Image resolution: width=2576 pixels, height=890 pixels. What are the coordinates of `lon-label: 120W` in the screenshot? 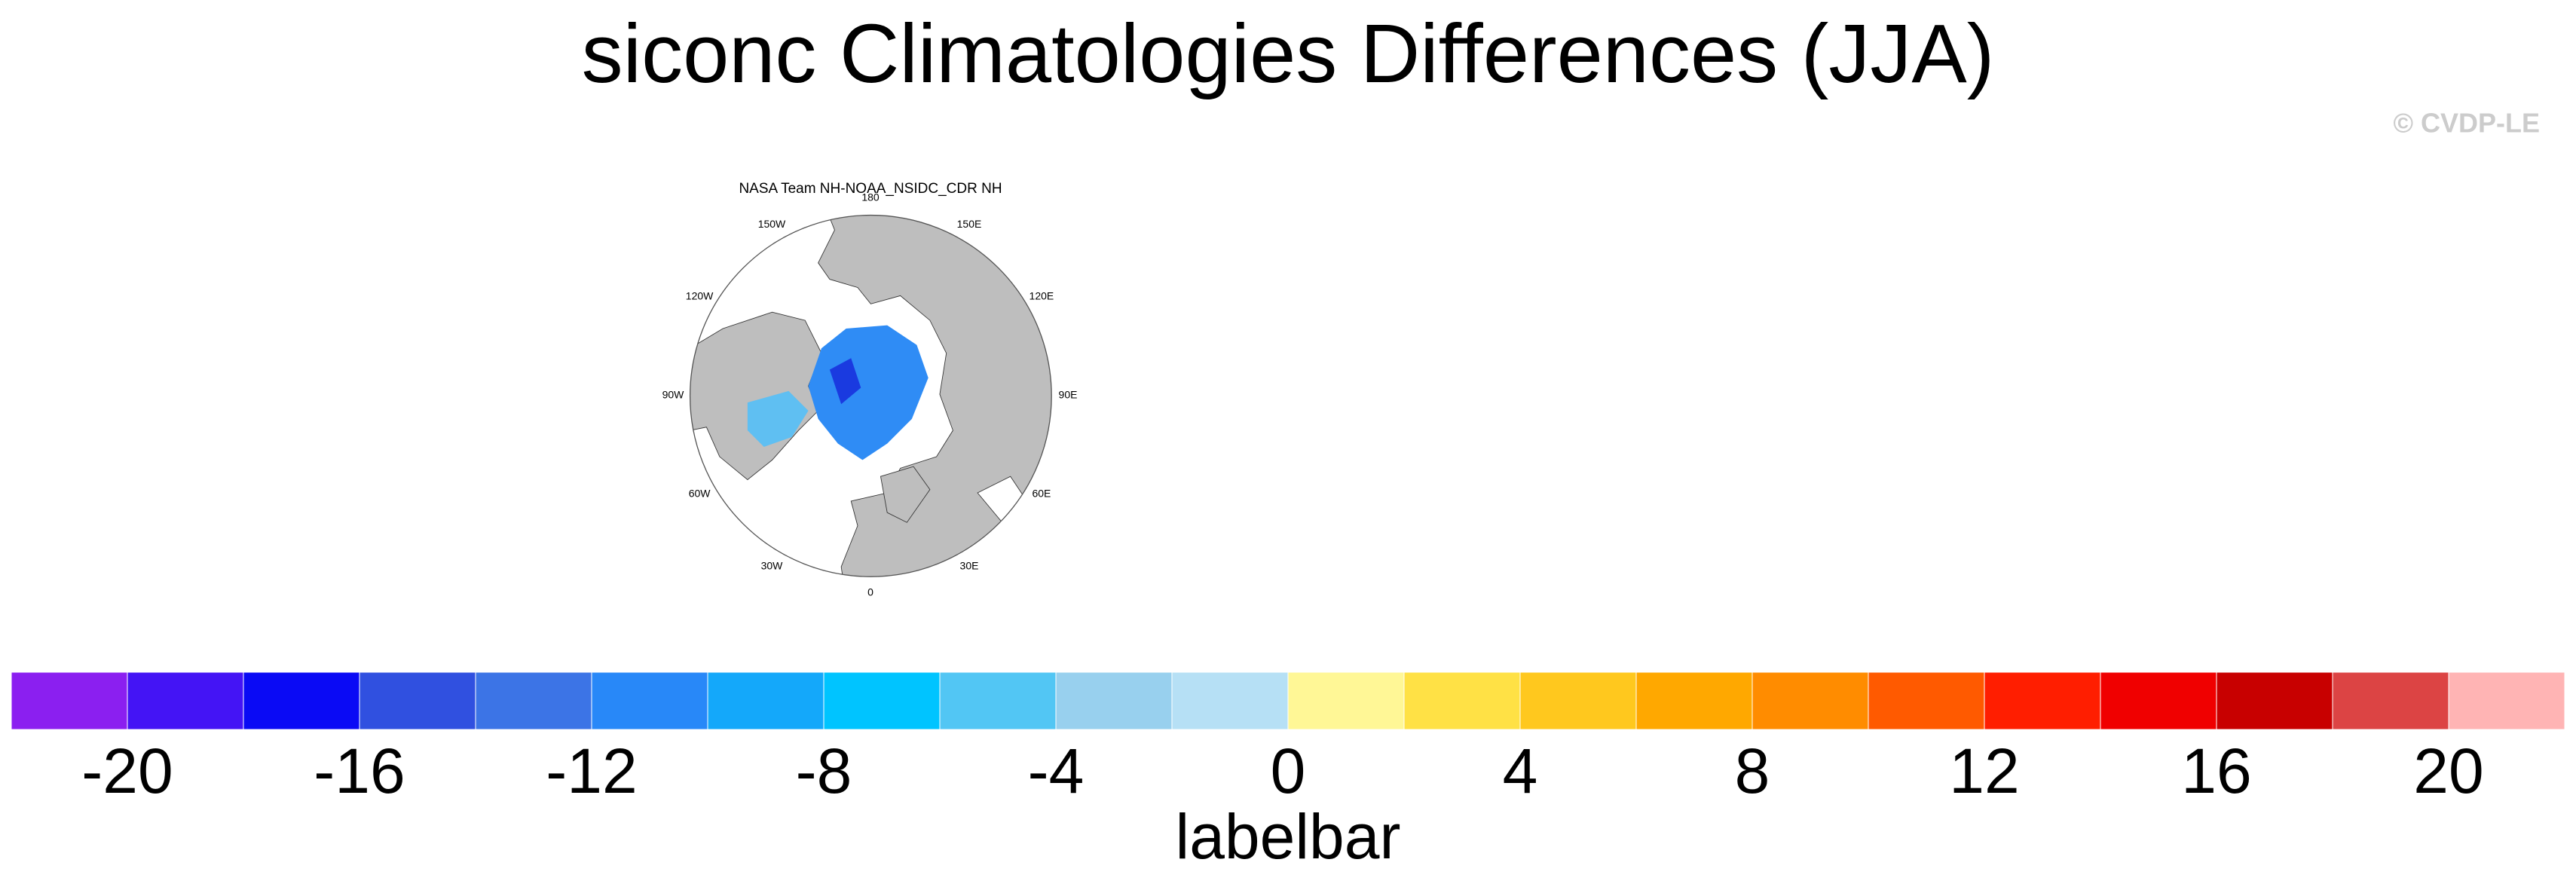 It's located at (700, 296).